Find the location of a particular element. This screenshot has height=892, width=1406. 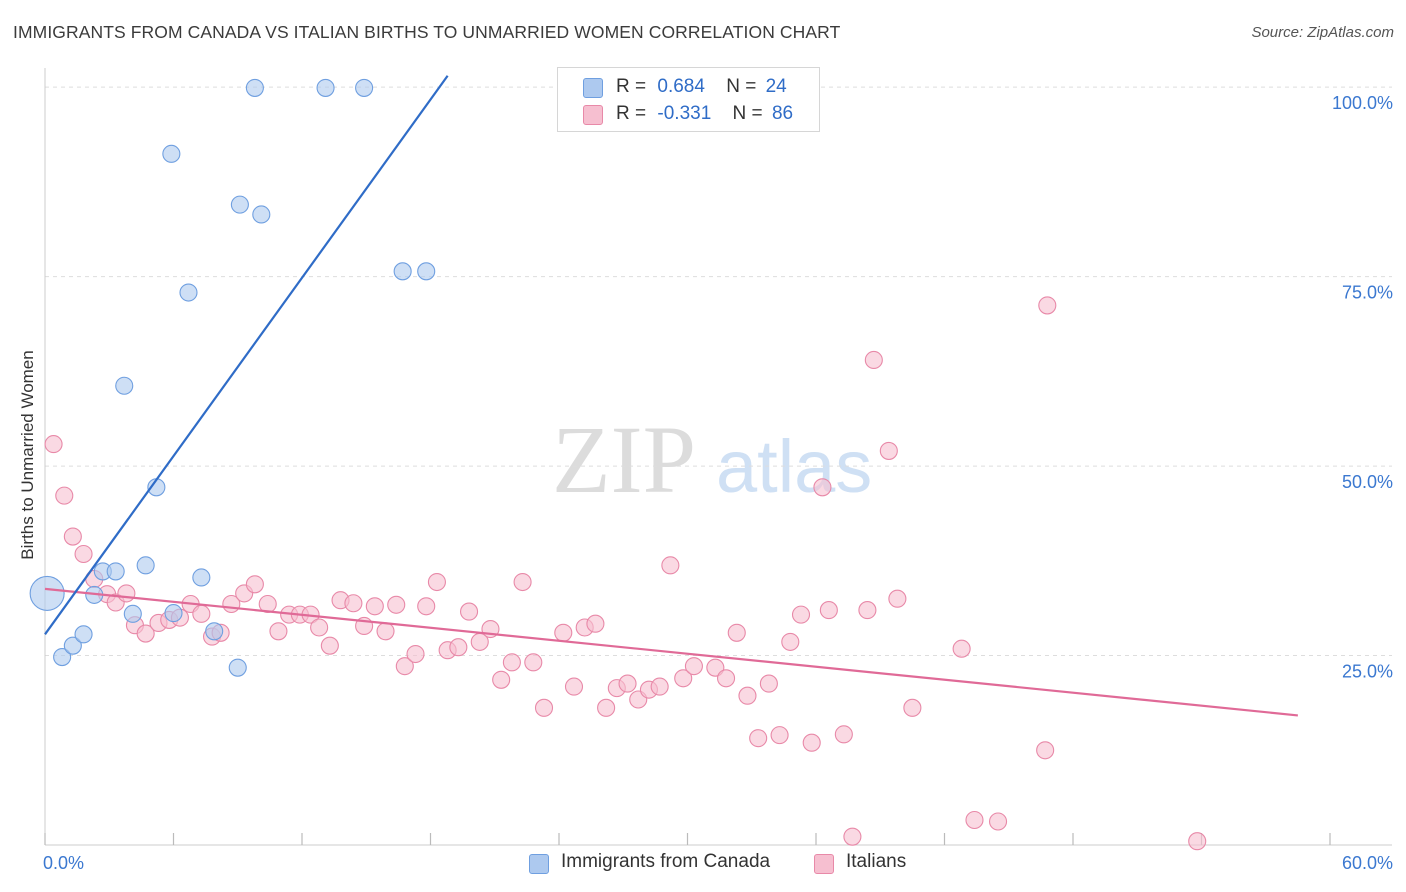

watermark: ZIP atlas is located at coordinates (712, 459).